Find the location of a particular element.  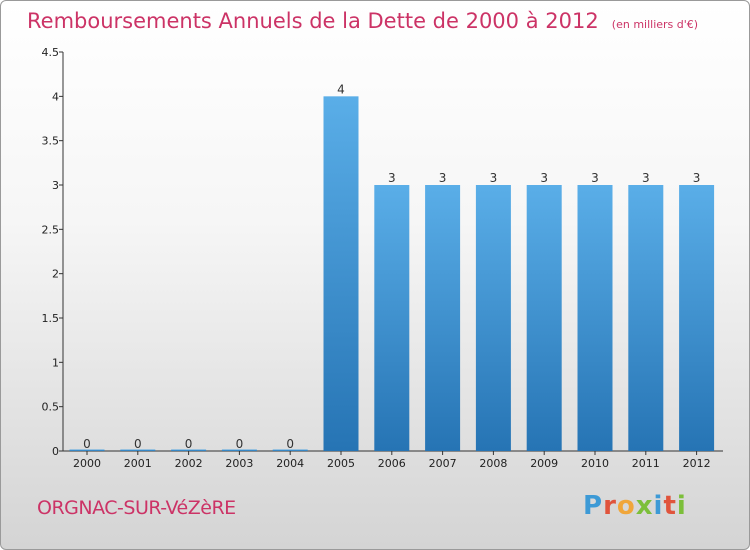

bar-2002 is located at coordinates (189, 450).